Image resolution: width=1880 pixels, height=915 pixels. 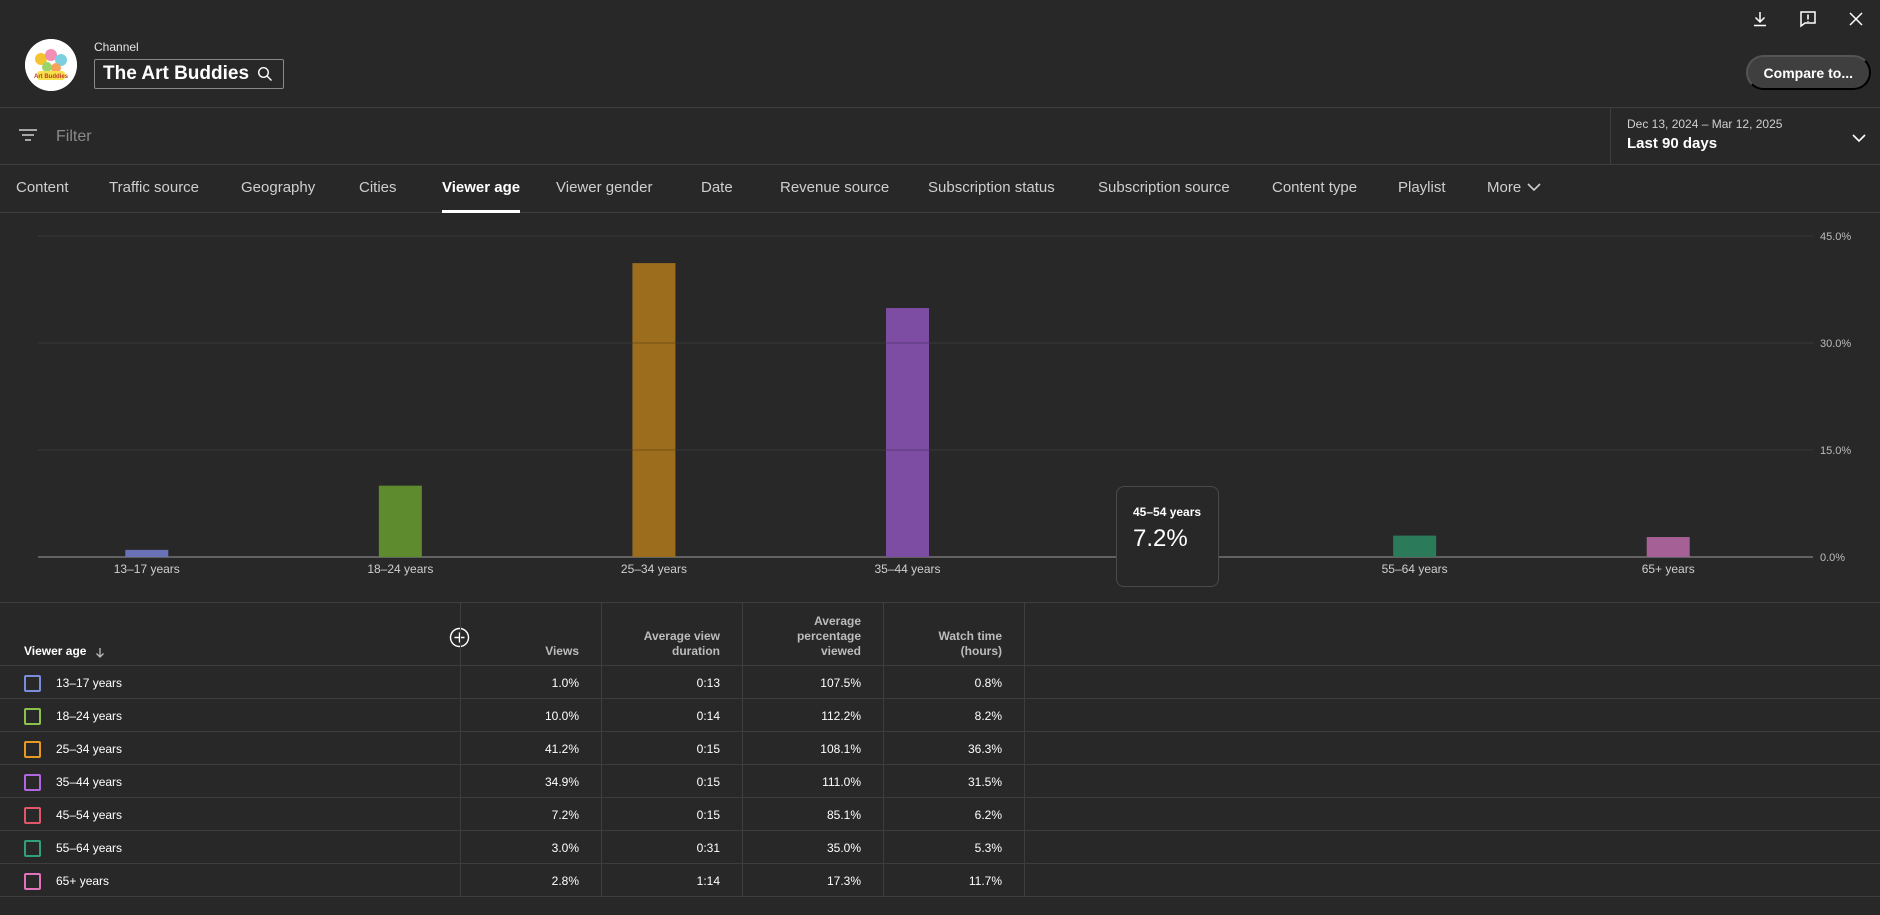 What do you see at coordinates (1856, 19) in the screenshot?
I see `close-icon` at bounding box center [1856, 19].